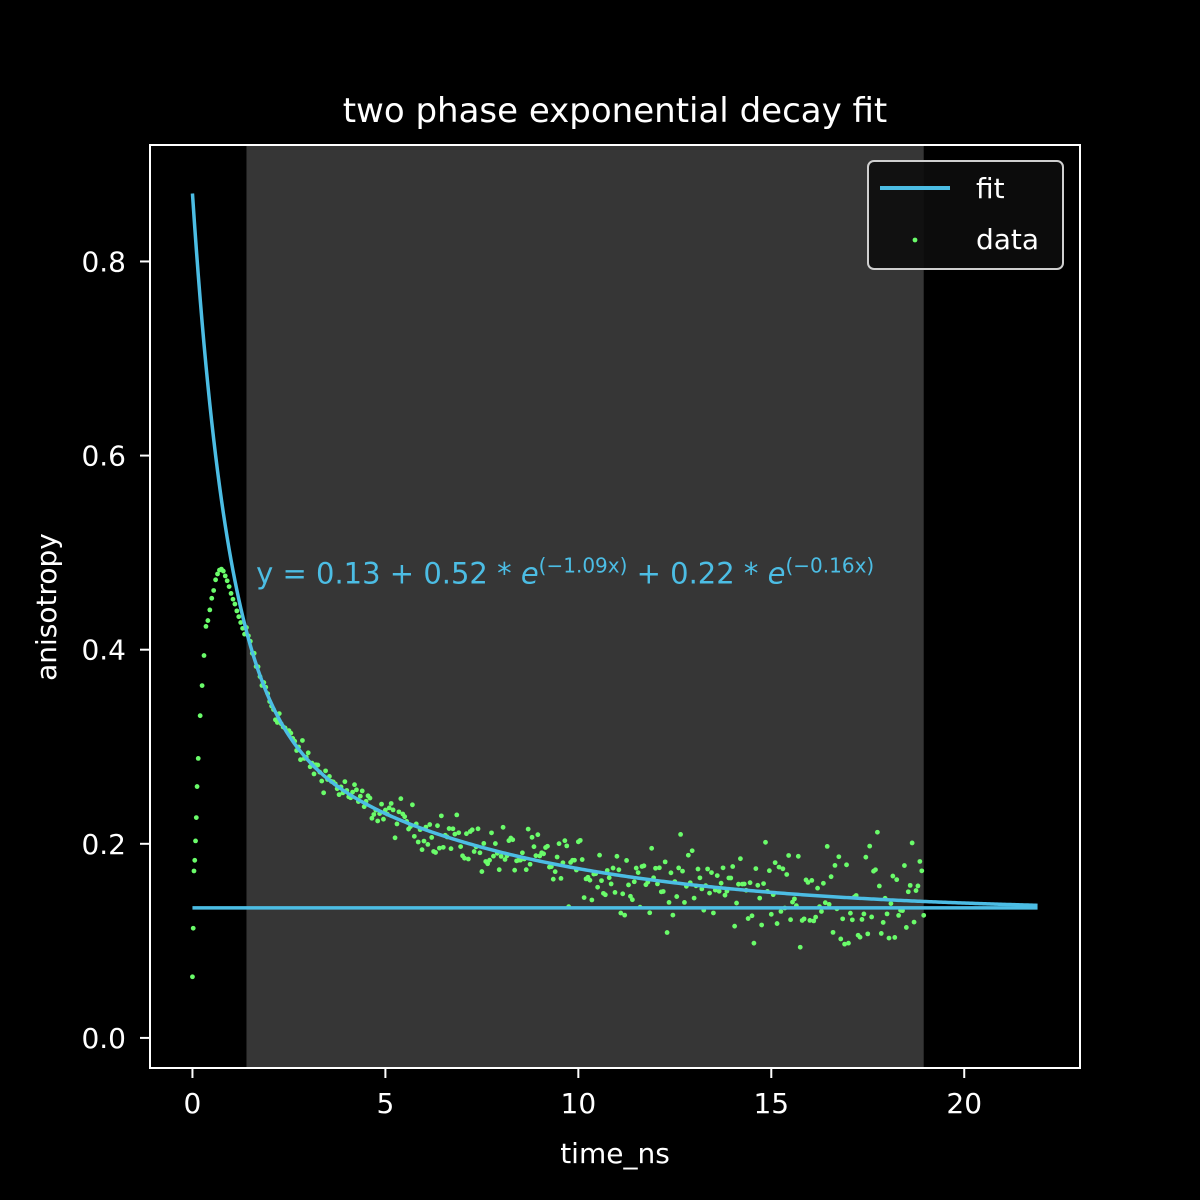 The width and height of the screenshot is (1200, 1200). What do you see at coordinates (579, 1103) in the screenshot?
I see `x-tick-label: 10` at bounding box center [579, 1103].